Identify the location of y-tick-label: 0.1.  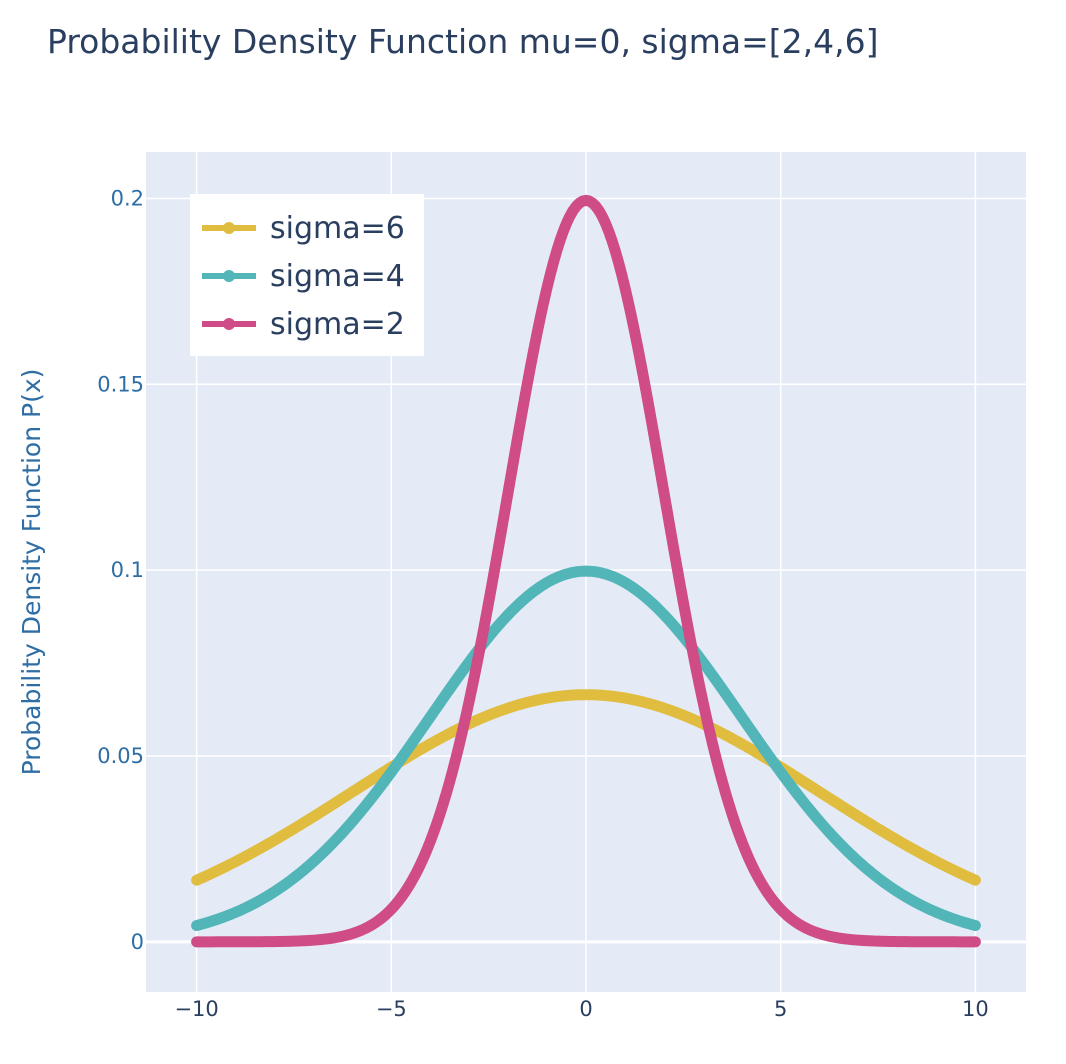
(127, 570).